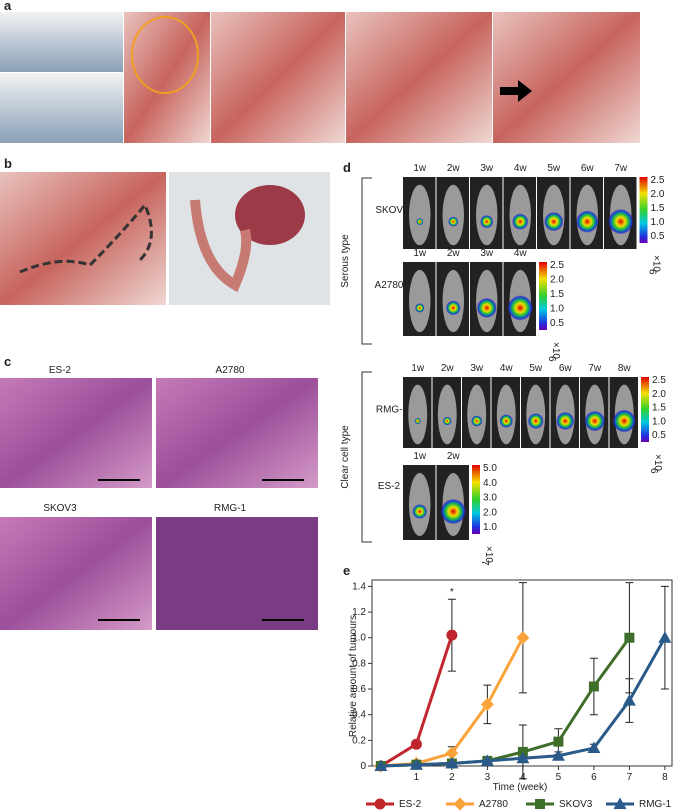 The width and height of the screenshot is (685, 812). Describe the element at coordinates (452, 592) in the screenshot. I see `annotation: *` at that location.